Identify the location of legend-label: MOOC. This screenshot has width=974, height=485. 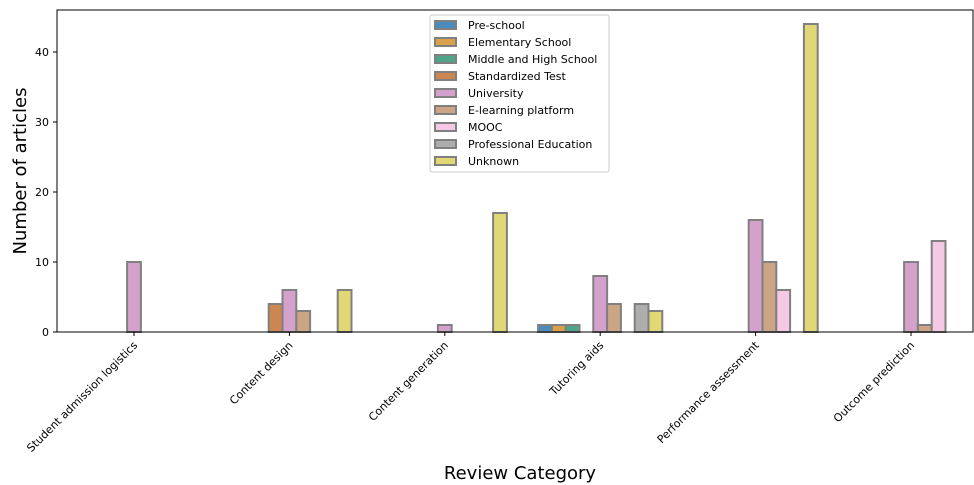
(485, 127).